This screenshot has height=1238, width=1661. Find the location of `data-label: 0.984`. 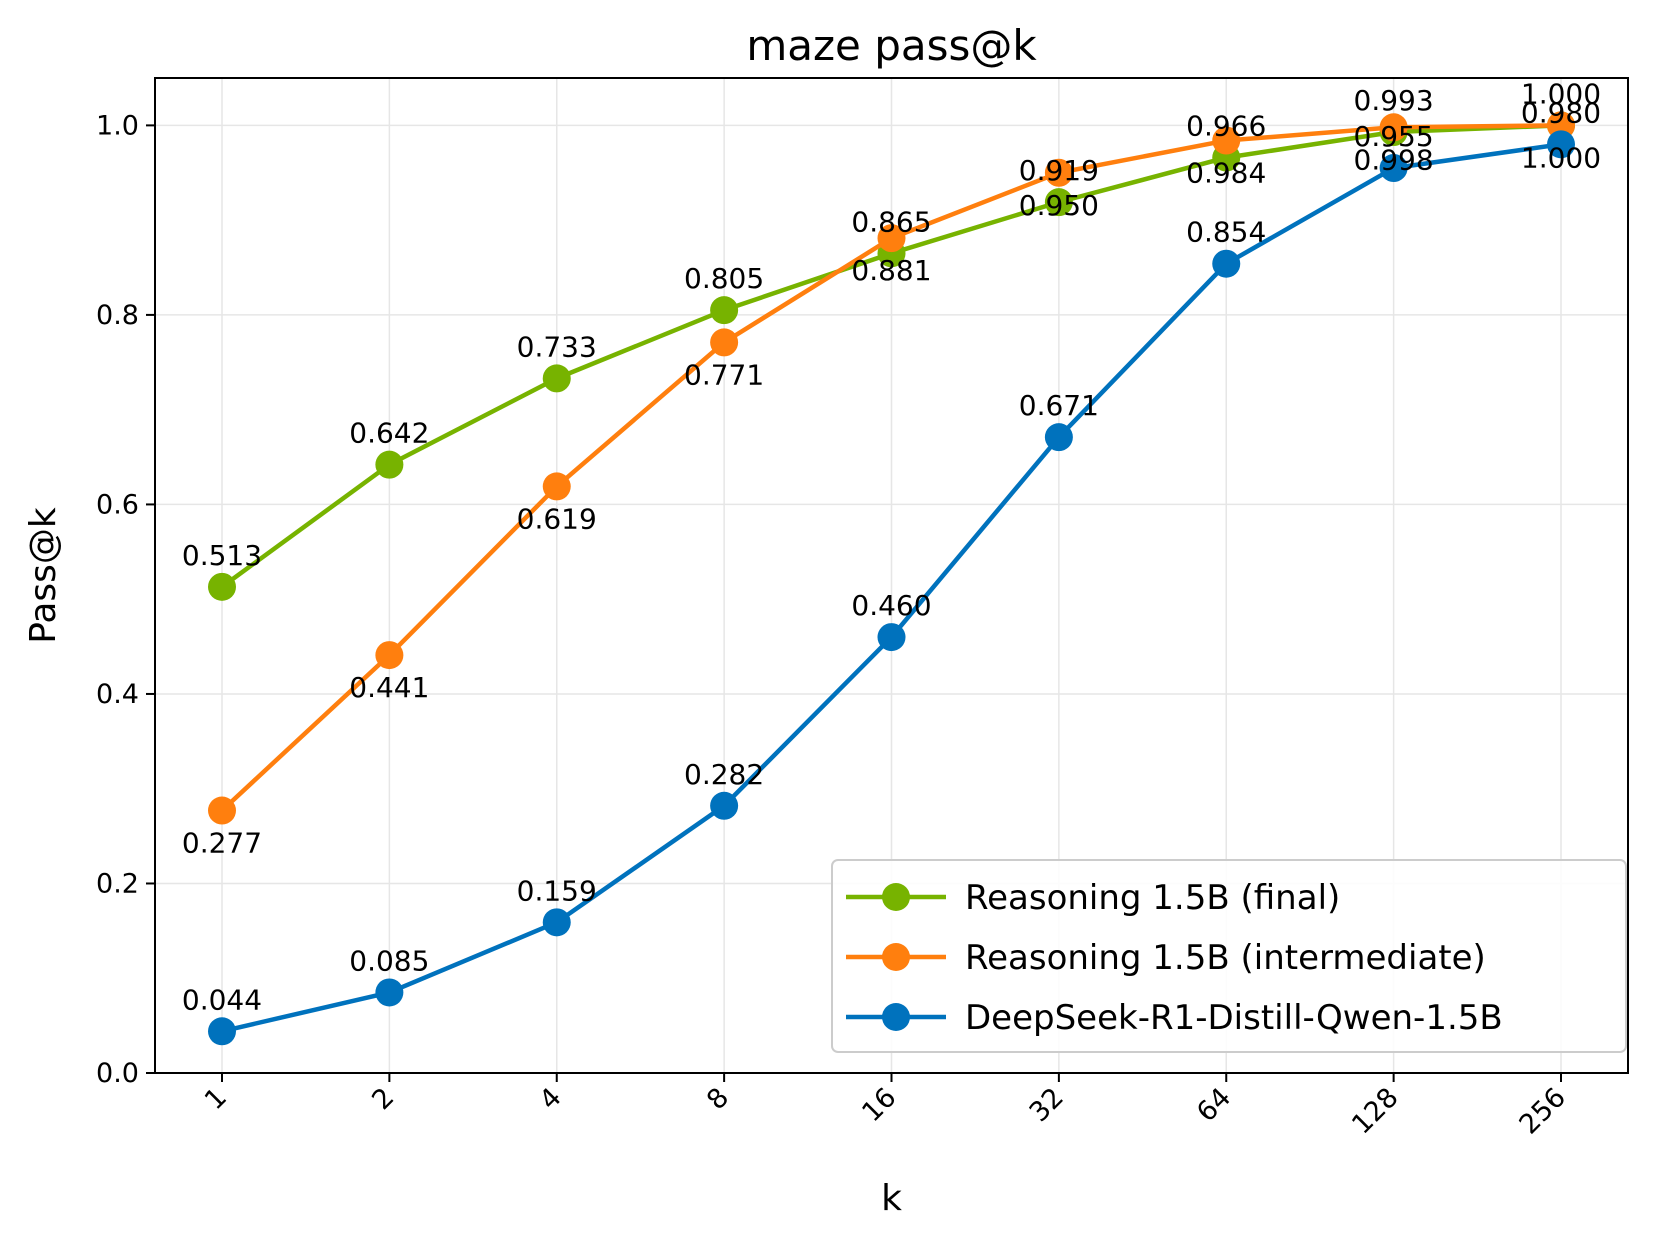

data-label: 0.984 is located at coordinates (1226, 173).